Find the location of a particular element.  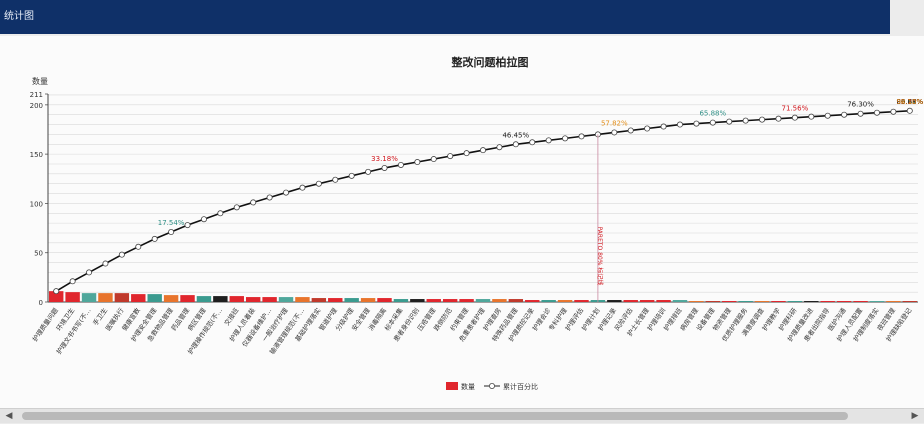

data-label: 76.30% is located at coordinates (860, 105).